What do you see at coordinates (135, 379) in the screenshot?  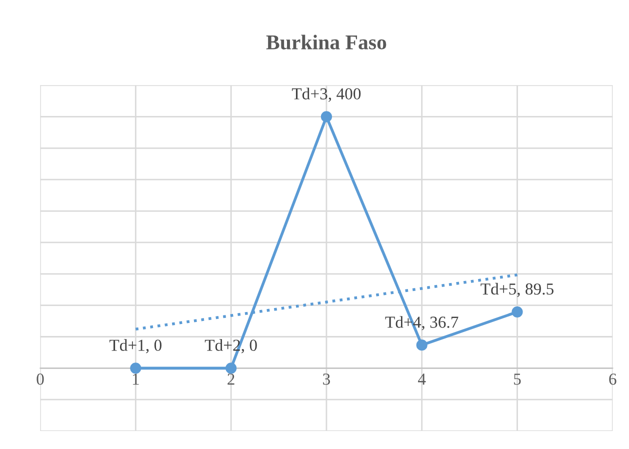 I see `x-tick-label: 1` at bounding box center [135, 379].